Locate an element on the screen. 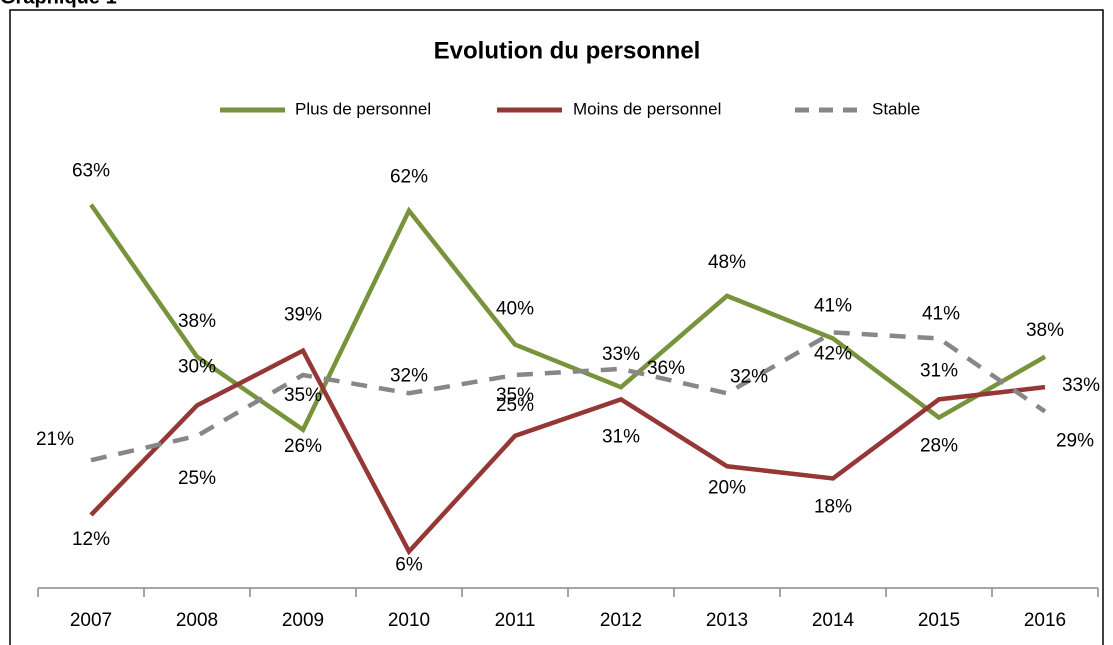 Image resolution: width=1113 pixels, height=645 pixels. data-label: 40% is located at coordinates (515, 309).